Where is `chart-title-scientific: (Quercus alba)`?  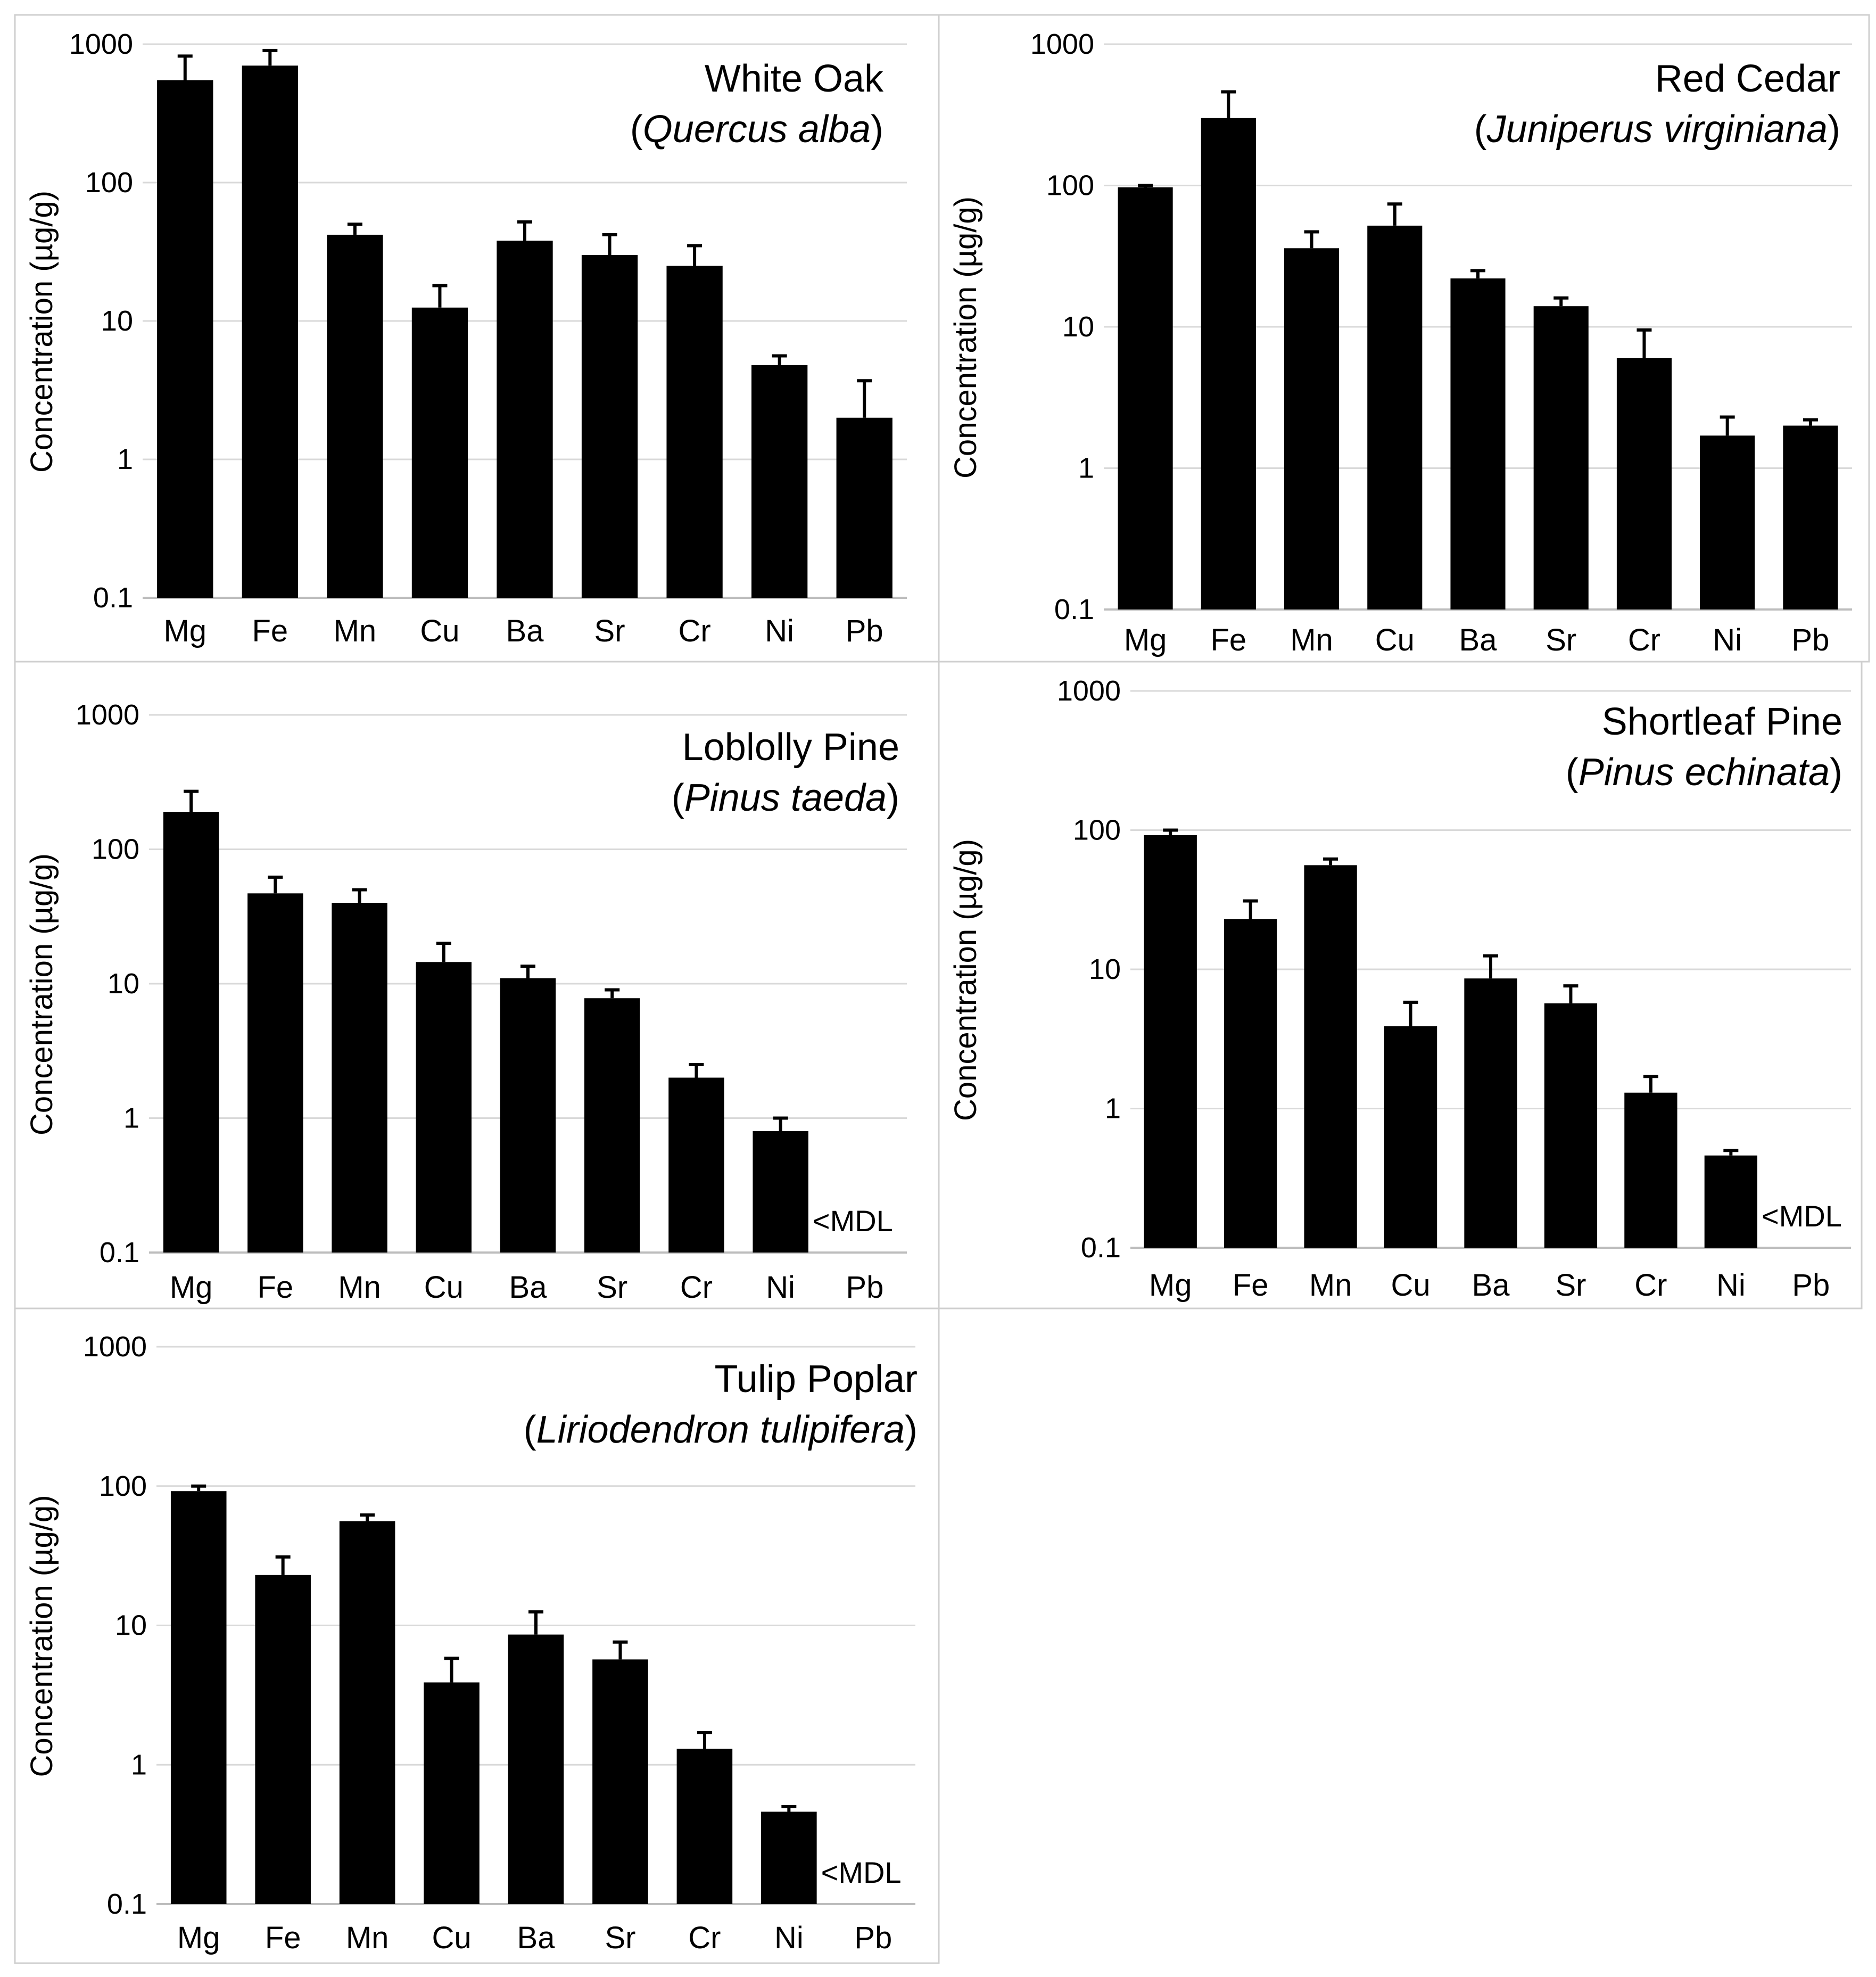 chart-title-scientific: (Quercus alba) is located at coordinates (756, 129).